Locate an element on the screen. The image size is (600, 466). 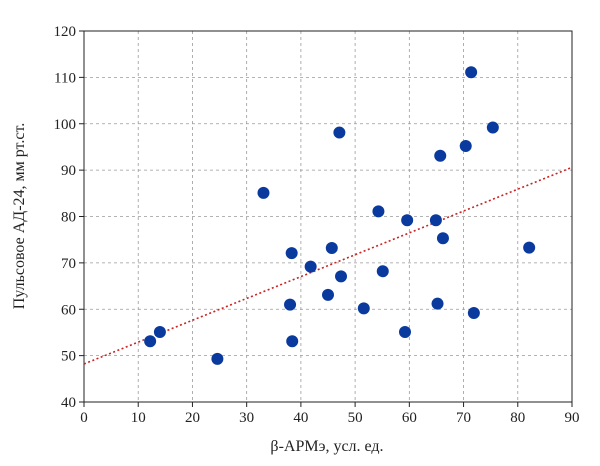
y-tick-label: 70 is located at coordinates (68, 264).